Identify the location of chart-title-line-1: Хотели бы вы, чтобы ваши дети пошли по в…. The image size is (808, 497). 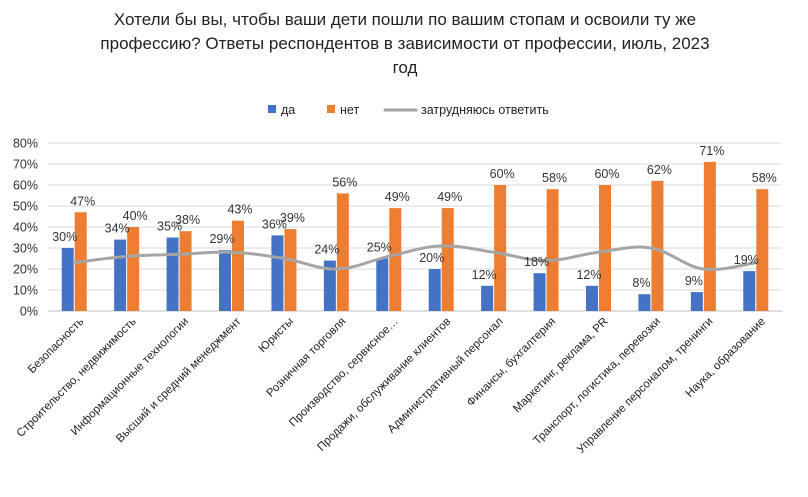
(405, 19).